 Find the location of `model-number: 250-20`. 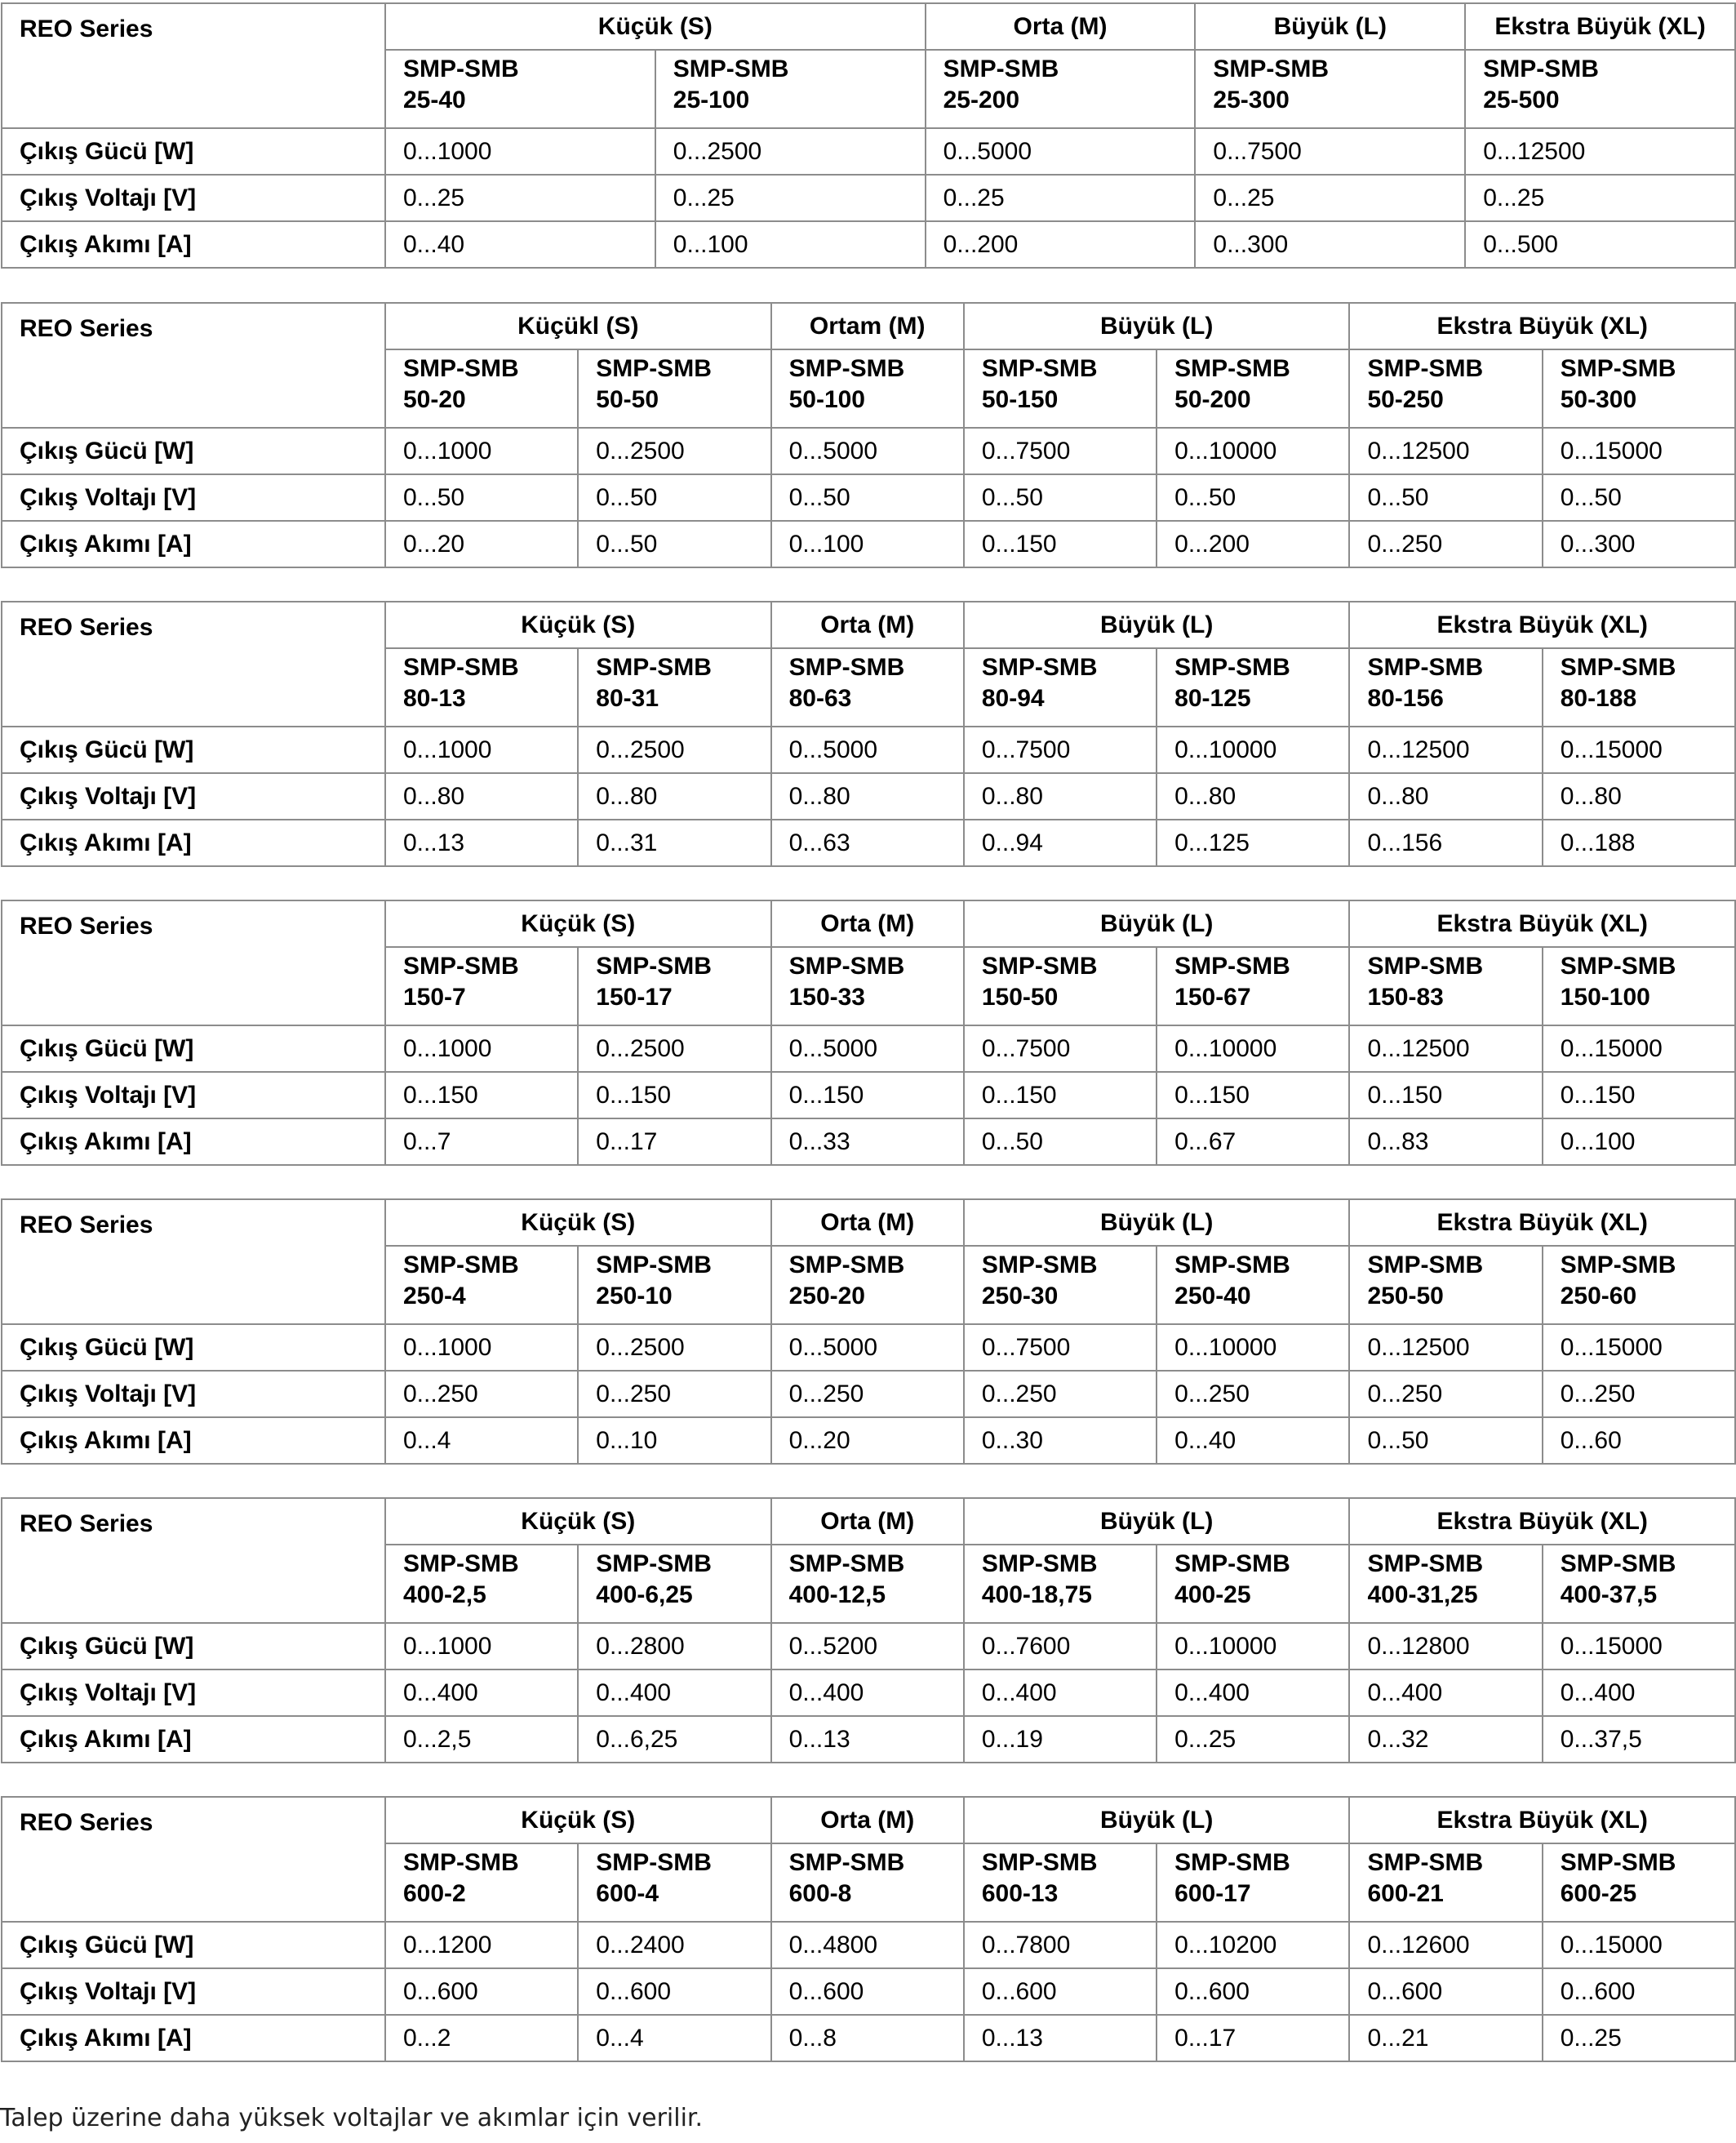

model-number: 250-20 is located at coordinates (826, 1296).